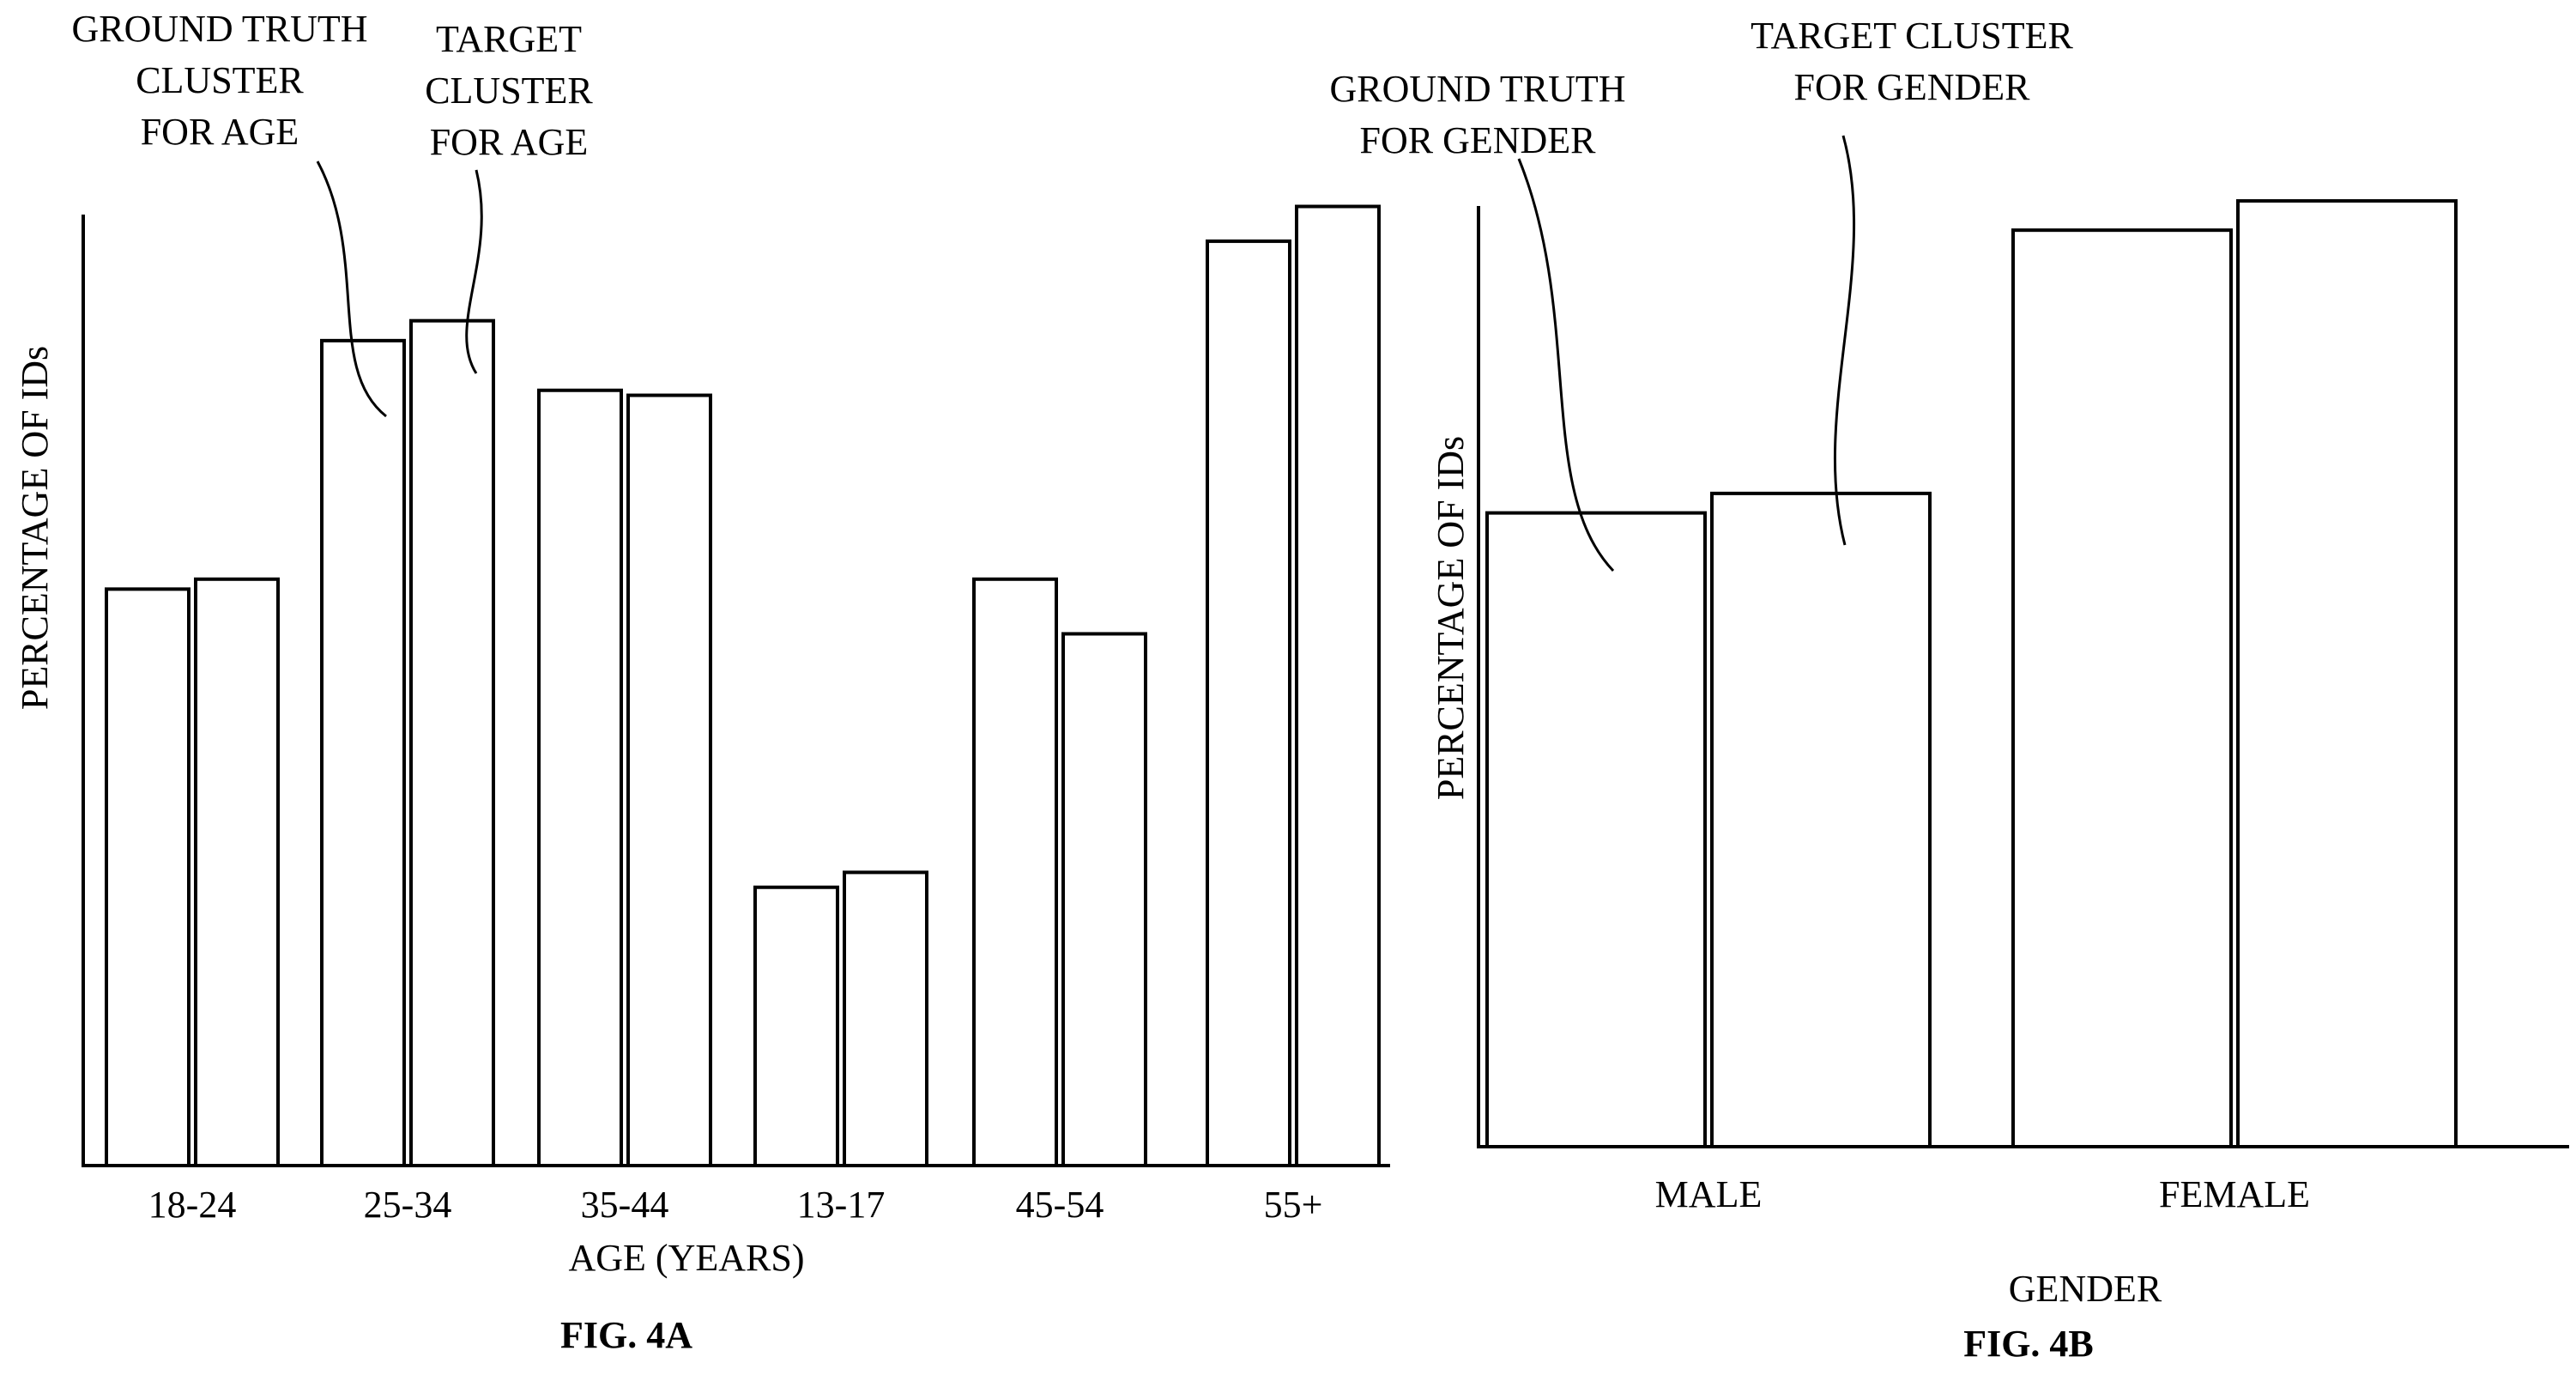 The width and height of the screenshot is (2576, 1375). What do you see at coordinates (1338, 685) in the screenshot?
I see `fig-4a-bar-55--series-2` at bounding box center [1338, 685].